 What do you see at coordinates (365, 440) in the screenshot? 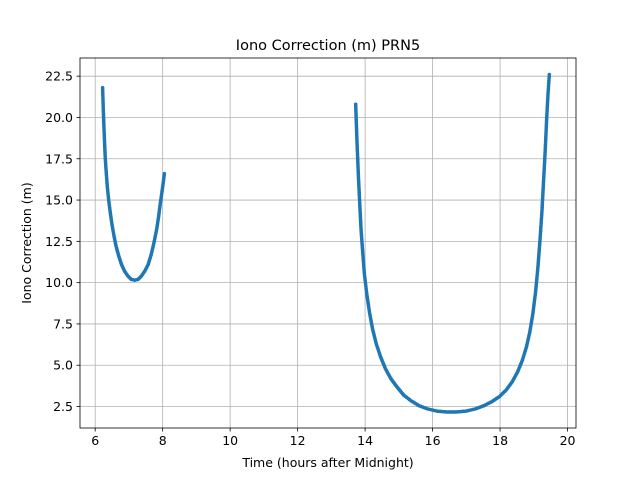
I see `x-tick-label: 14` at bounding box center [365, 440].